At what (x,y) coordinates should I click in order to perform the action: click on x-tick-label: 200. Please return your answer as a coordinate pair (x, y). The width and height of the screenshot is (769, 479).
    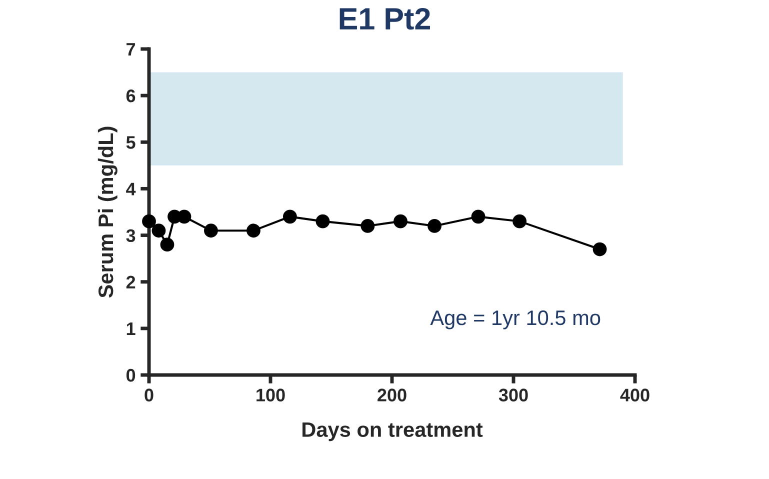
    Looking at the image, I should click on (392, 395).